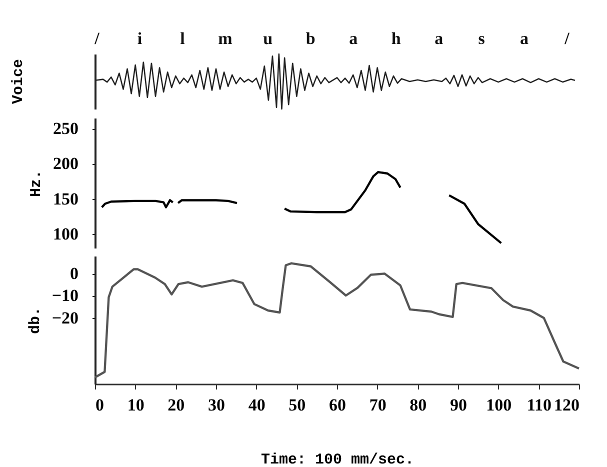  What do you see at coordinates (268, 38) in the screenshot?
I see `text: u` at bounding box center [268, 38].